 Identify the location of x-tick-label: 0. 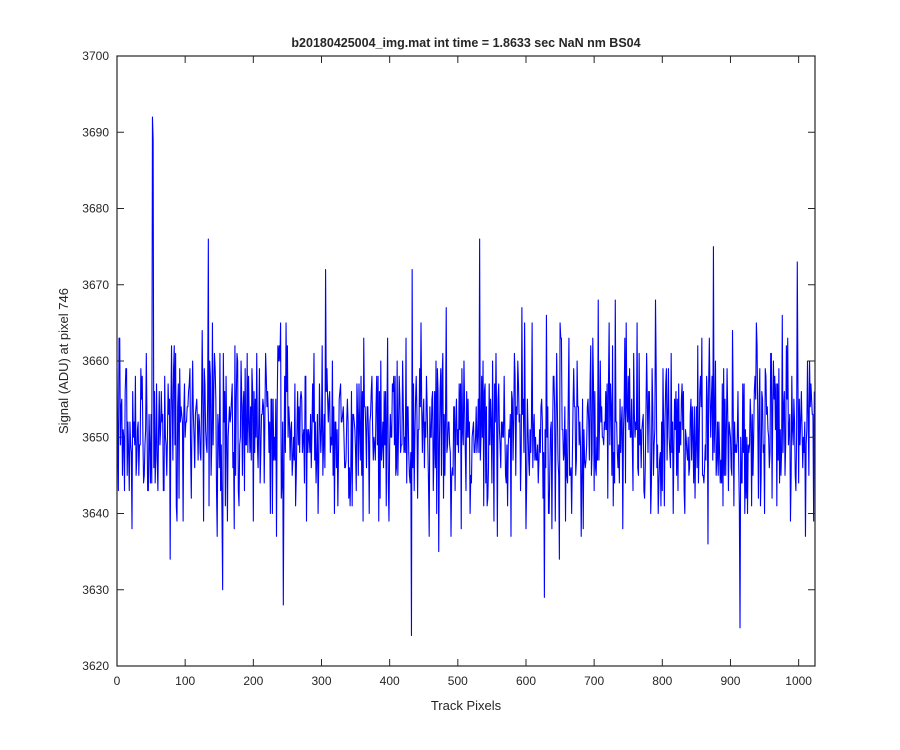
(117, 681).